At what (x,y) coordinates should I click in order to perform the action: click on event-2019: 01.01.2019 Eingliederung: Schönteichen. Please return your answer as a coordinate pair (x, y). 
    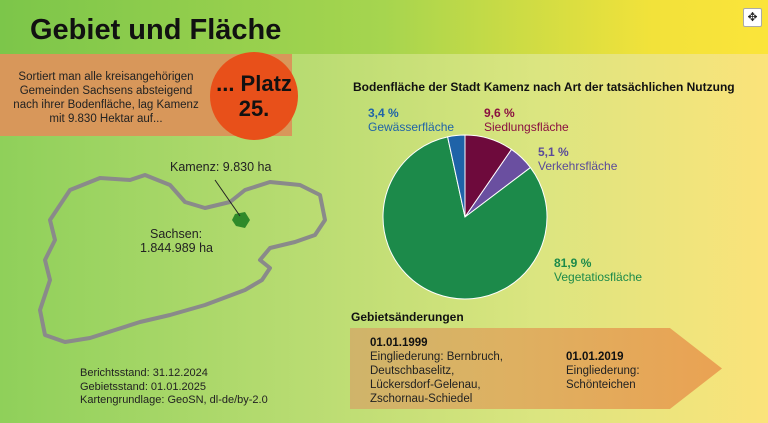
    Looking at the image, I should click on (603, 371).